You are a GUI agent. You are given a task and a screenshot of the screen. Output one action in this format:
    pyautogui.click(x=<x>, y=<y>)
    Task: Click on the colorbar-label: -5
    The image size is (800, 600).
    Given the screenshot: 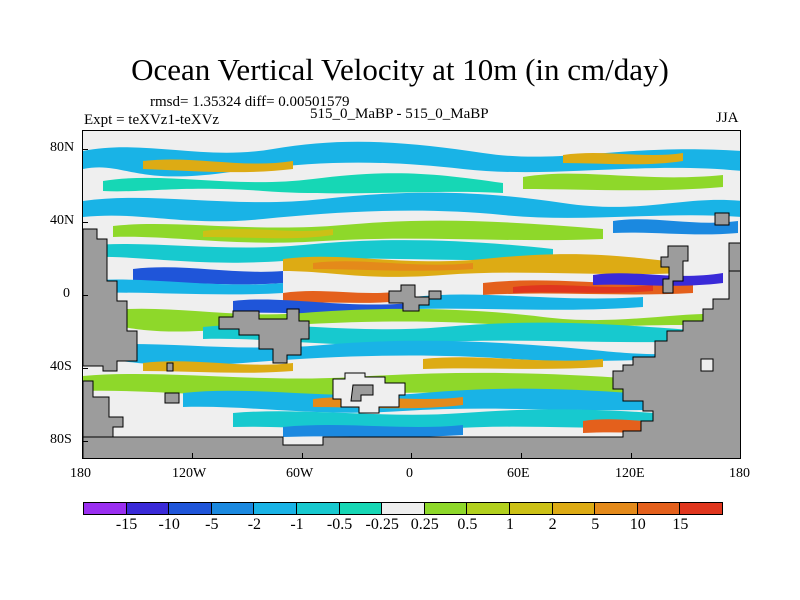 What is the action you would take?
    pyautogui.click(x=212, y=524)
    